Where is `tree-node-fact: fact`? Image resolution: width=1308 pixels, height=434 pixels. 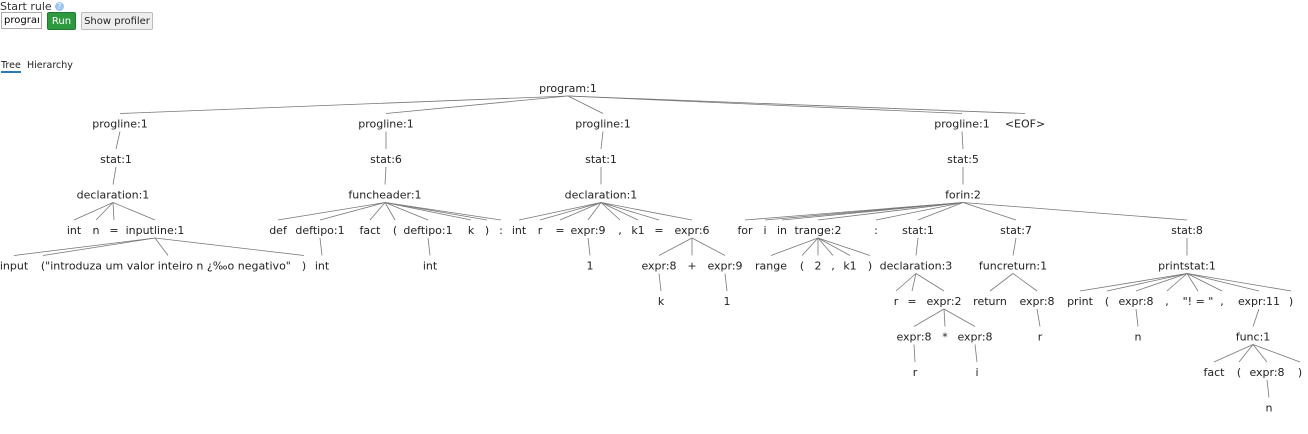 tree-node-fact: fact is located at coordinates (1215, 372).